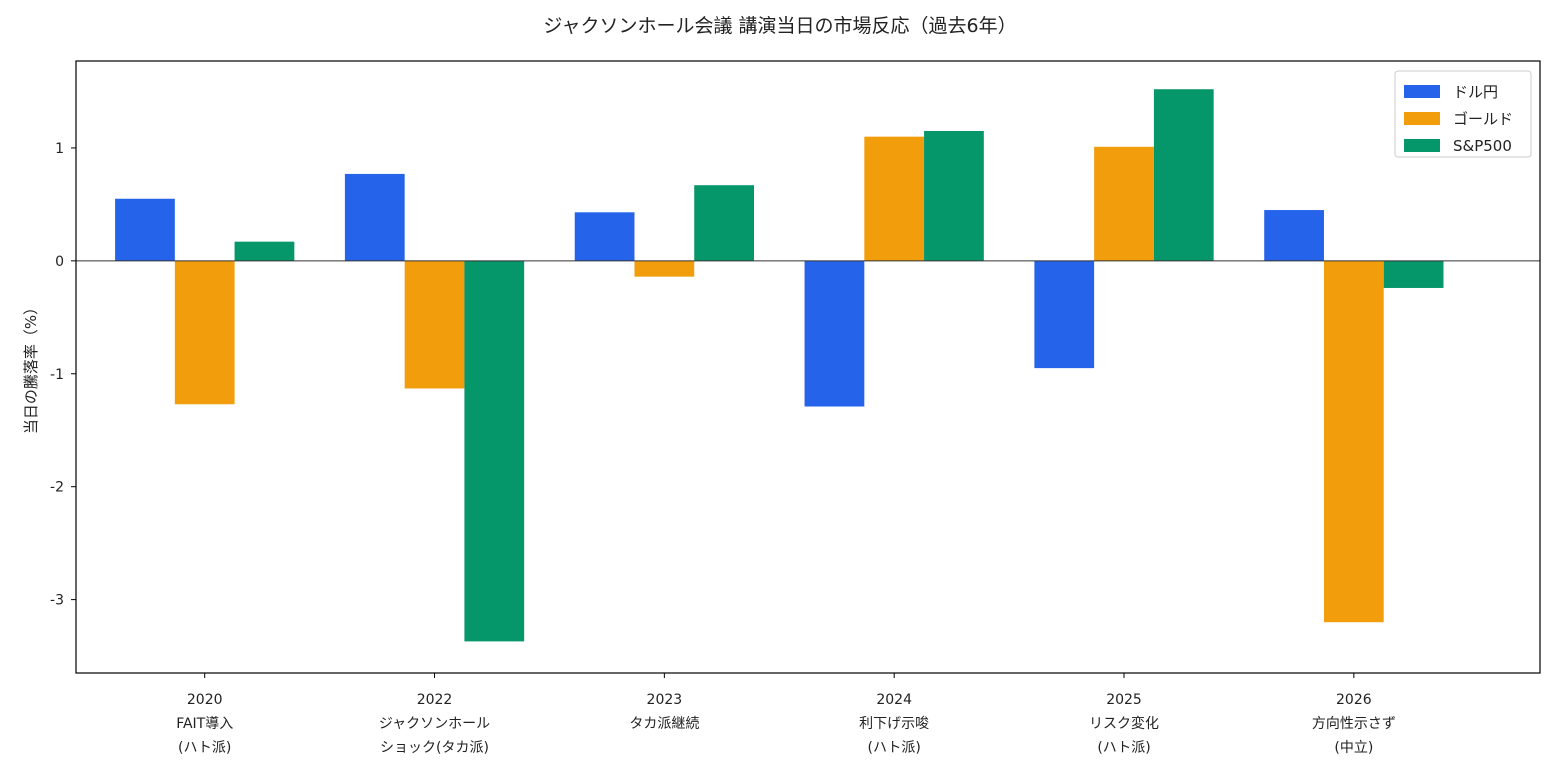  Describe the element at coordinates (57, 375) in the screenshot. I see `y-tick-label: -1` at that location.